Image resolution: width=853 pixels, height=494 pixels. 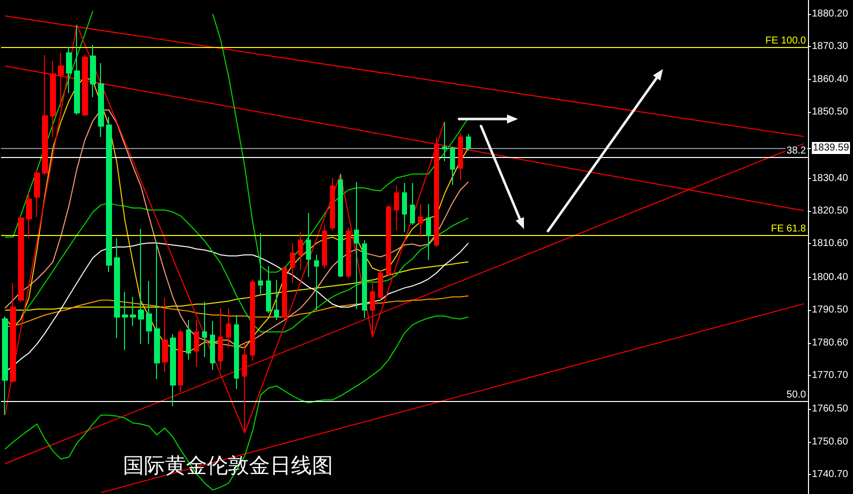 What do you see at coordinates (796, 151) in the screenshot?
I see `annotation: 38.2` at bounding box center [796, 151].